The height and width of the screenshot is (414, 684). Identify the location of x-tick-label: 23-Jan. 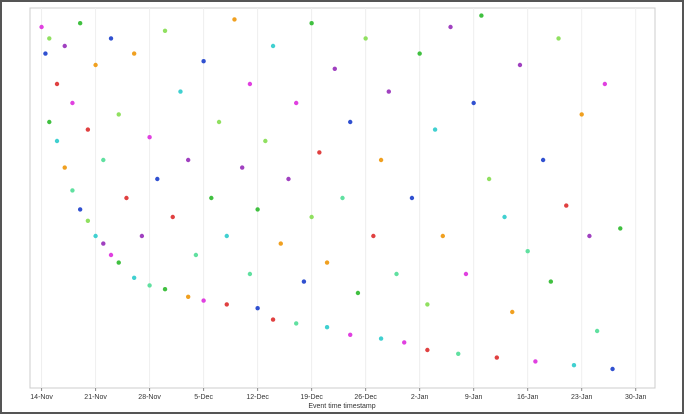
(582, 397).